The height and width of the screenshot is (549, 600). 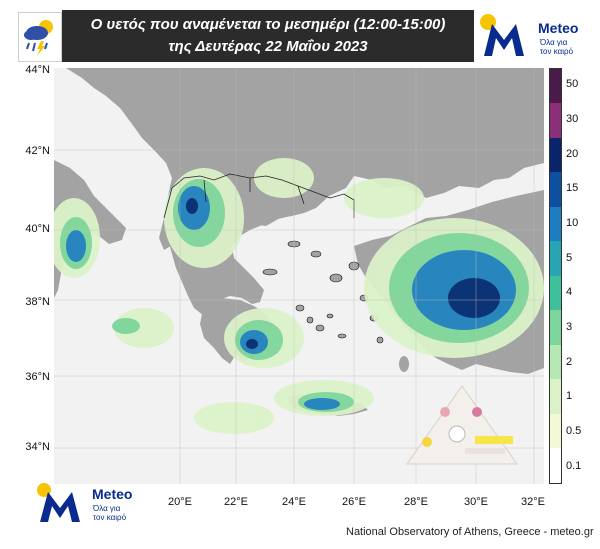 I want to click on lon-label-30: 30°E, so click(x=476, y=502).